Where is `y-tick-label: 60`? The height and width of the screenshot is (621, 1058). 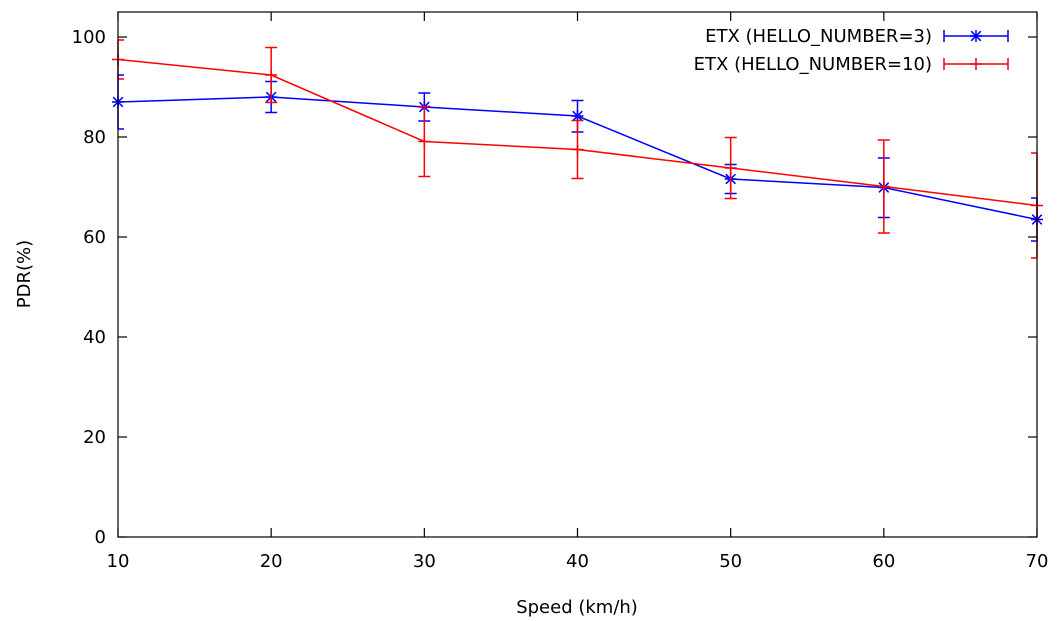
y-tick-label: 60 is located at coordinates (94, 237).